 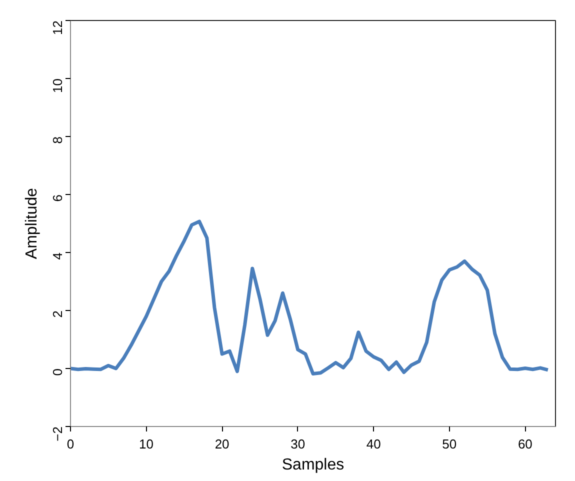 I want to click on x-tick-label: 50, so click(x=449, y=444).